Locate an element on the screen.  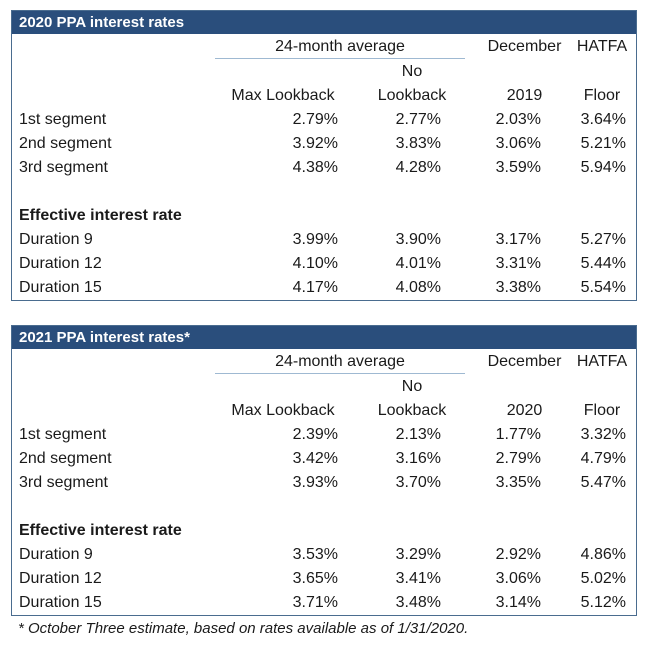
cell-no-lookback: 4.28% is located at coordinates (418, 167).